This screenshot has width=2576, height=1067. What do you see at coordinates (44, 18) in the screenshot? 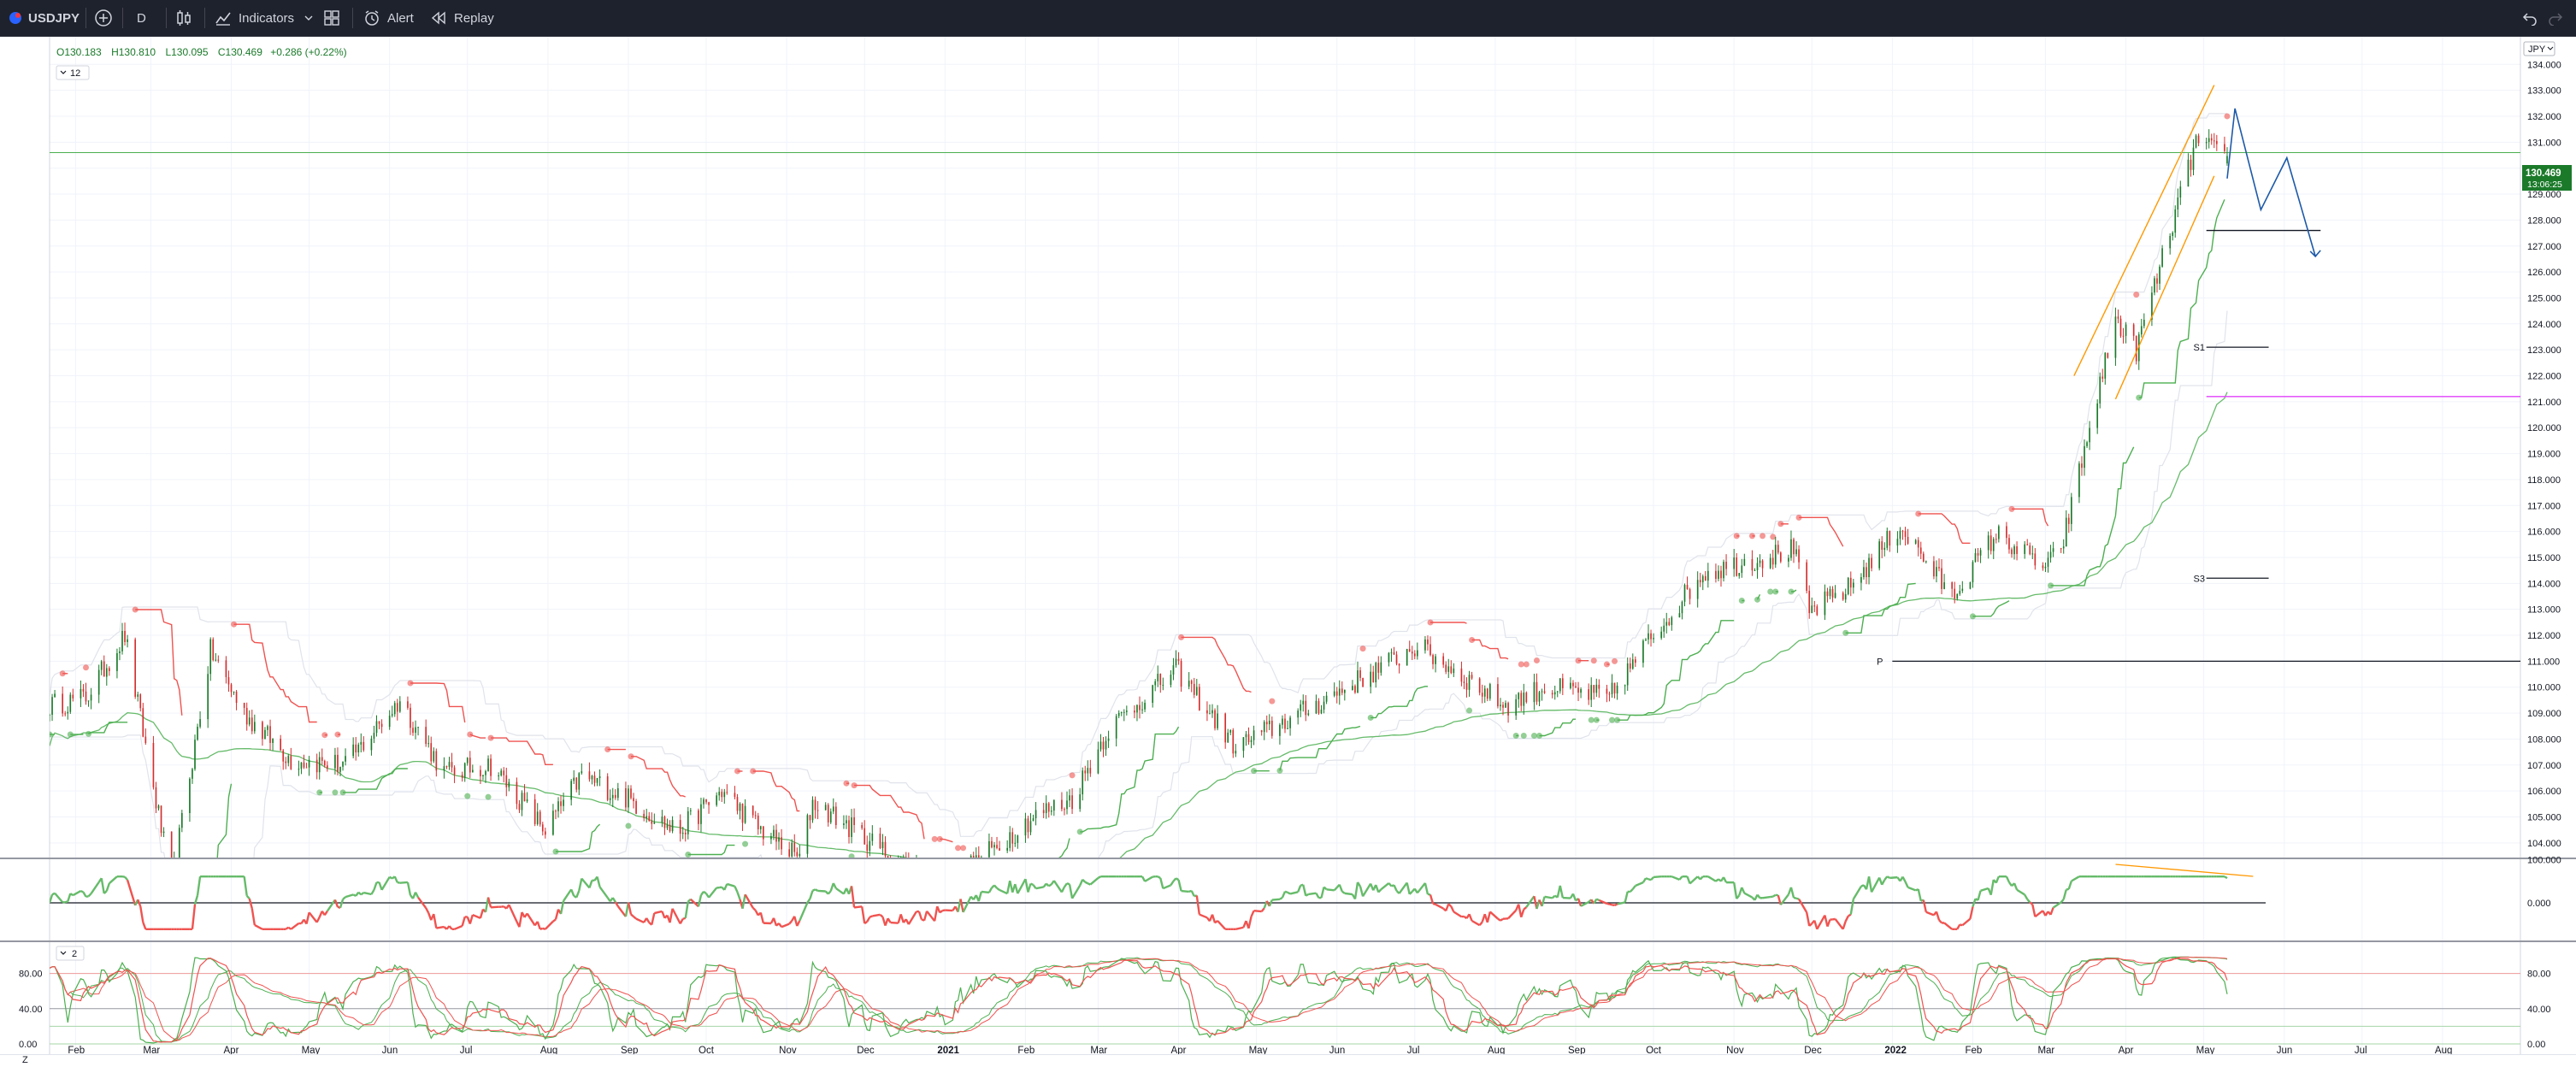
I see `symbol-search-button: USDJPY` at bounding box center [44, 18].